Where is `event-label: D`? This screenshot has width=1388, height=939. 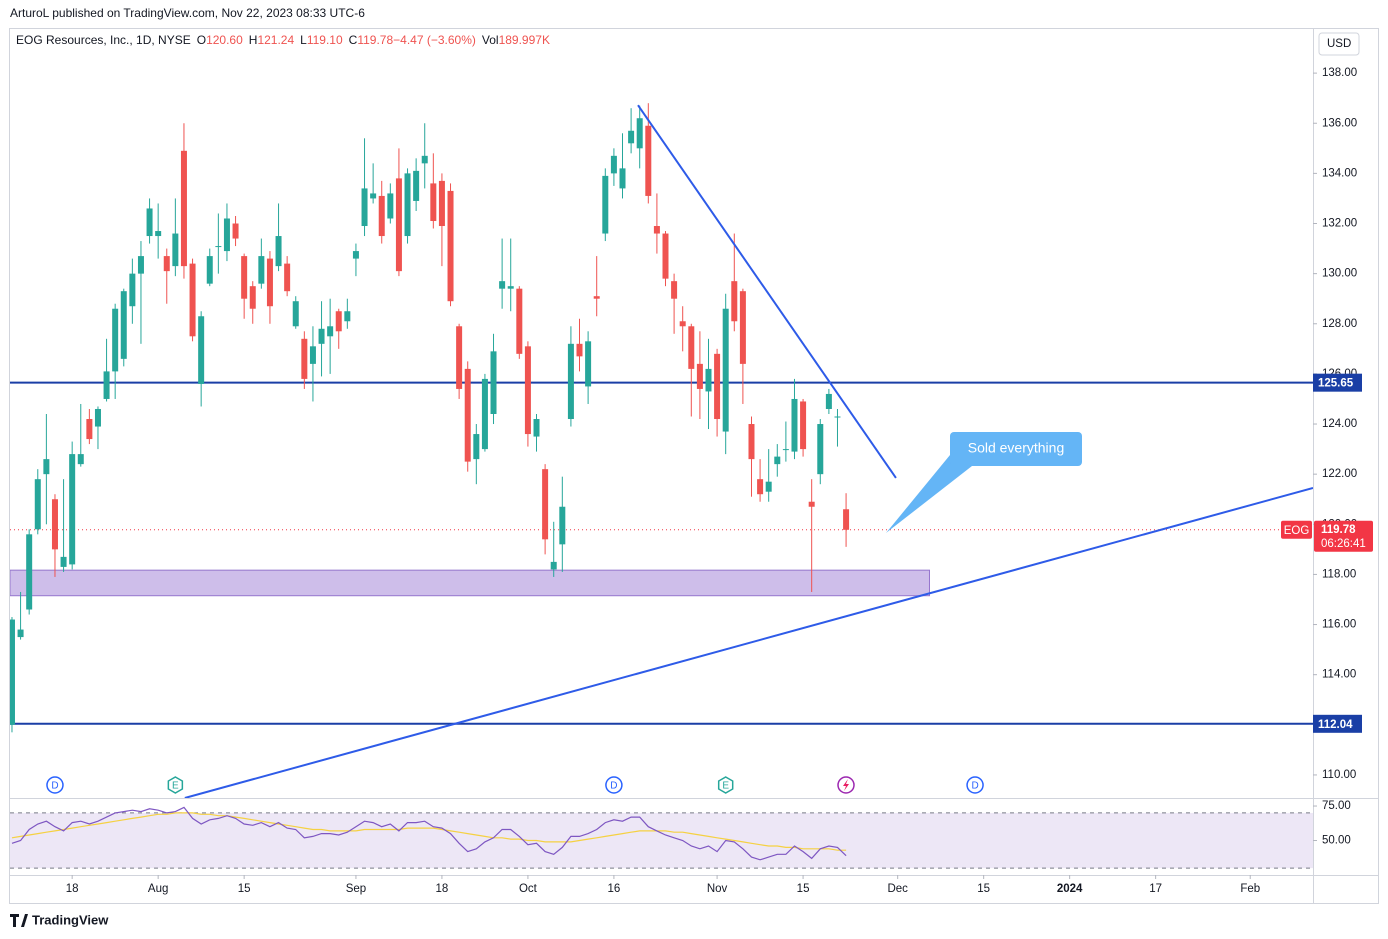
event-label: D is located at coordinates (974, 786).